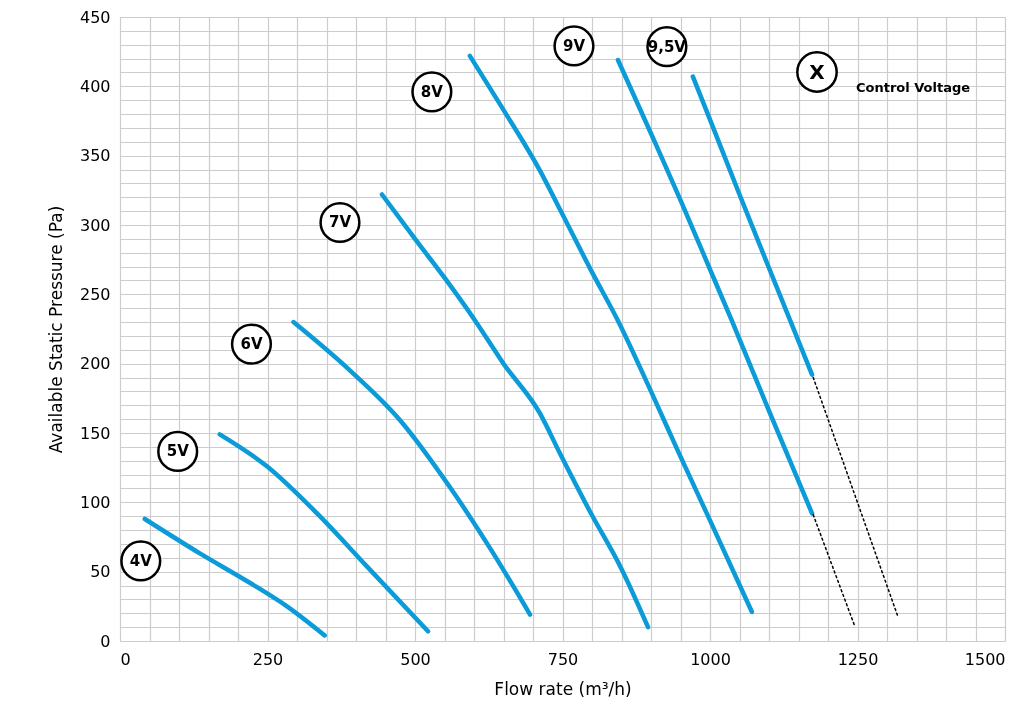  I want to click on text: 5V, so click(178, 451).